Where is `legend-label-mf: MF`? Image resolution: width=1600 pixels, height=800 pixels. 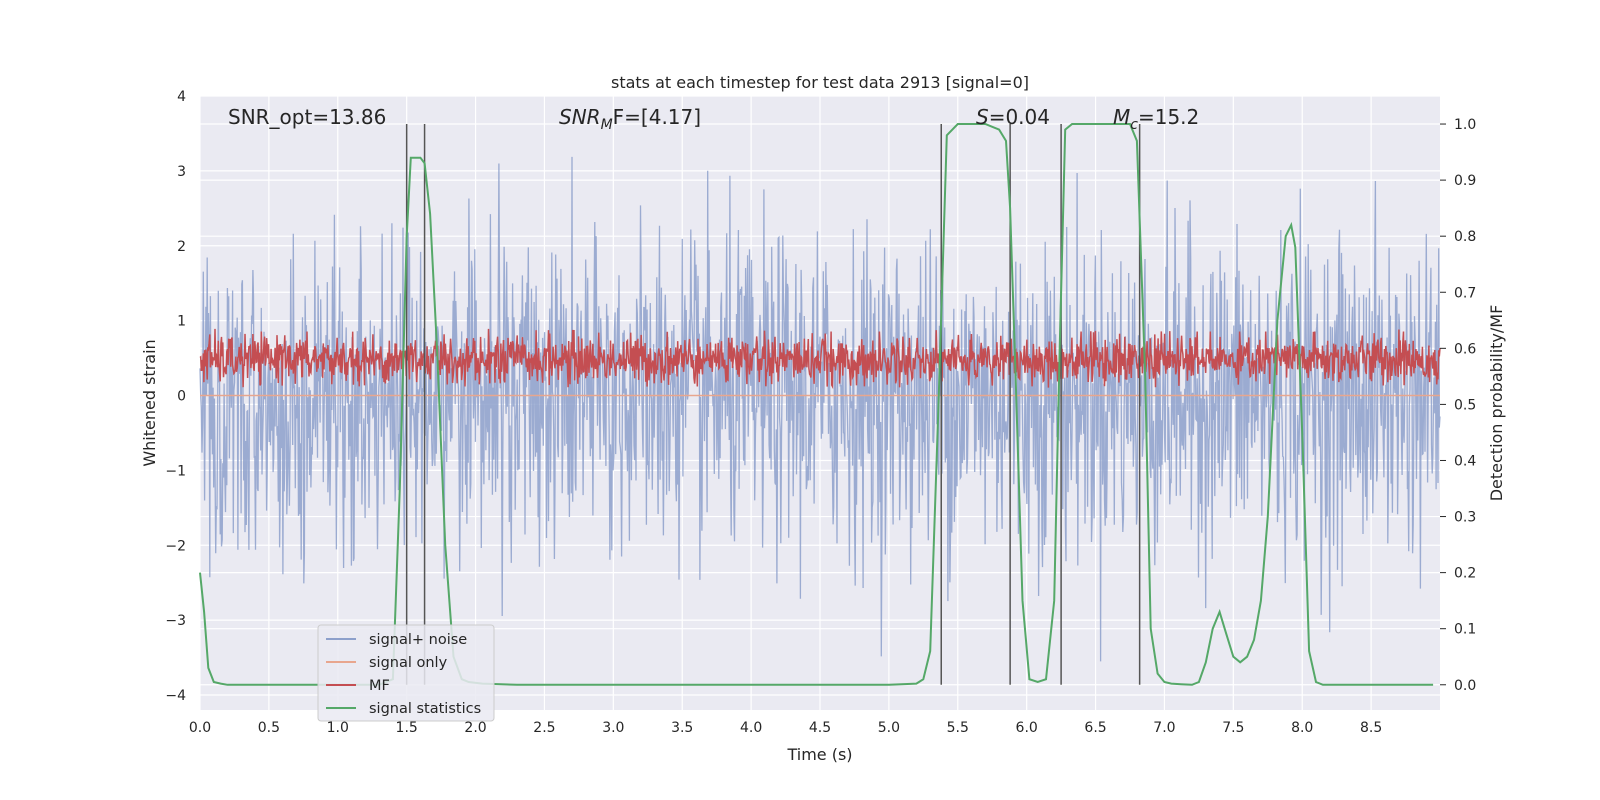 legend-label-mf: MF is located at coordinates (379, 686).